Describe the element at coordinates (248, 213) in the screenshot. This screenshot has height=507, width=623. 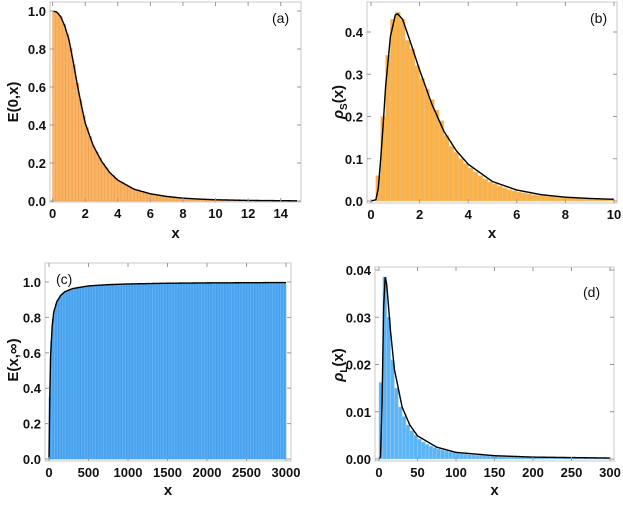
I see `x-tick-label: 12` at that location.